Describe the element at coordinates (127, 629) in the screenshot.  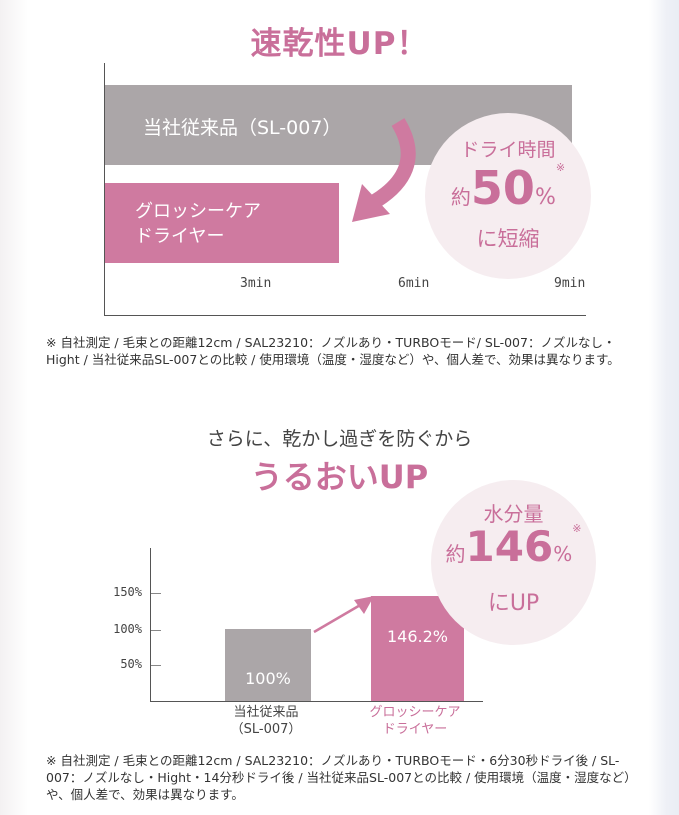
I see `chart2-ytick-100: 100%` at that location.